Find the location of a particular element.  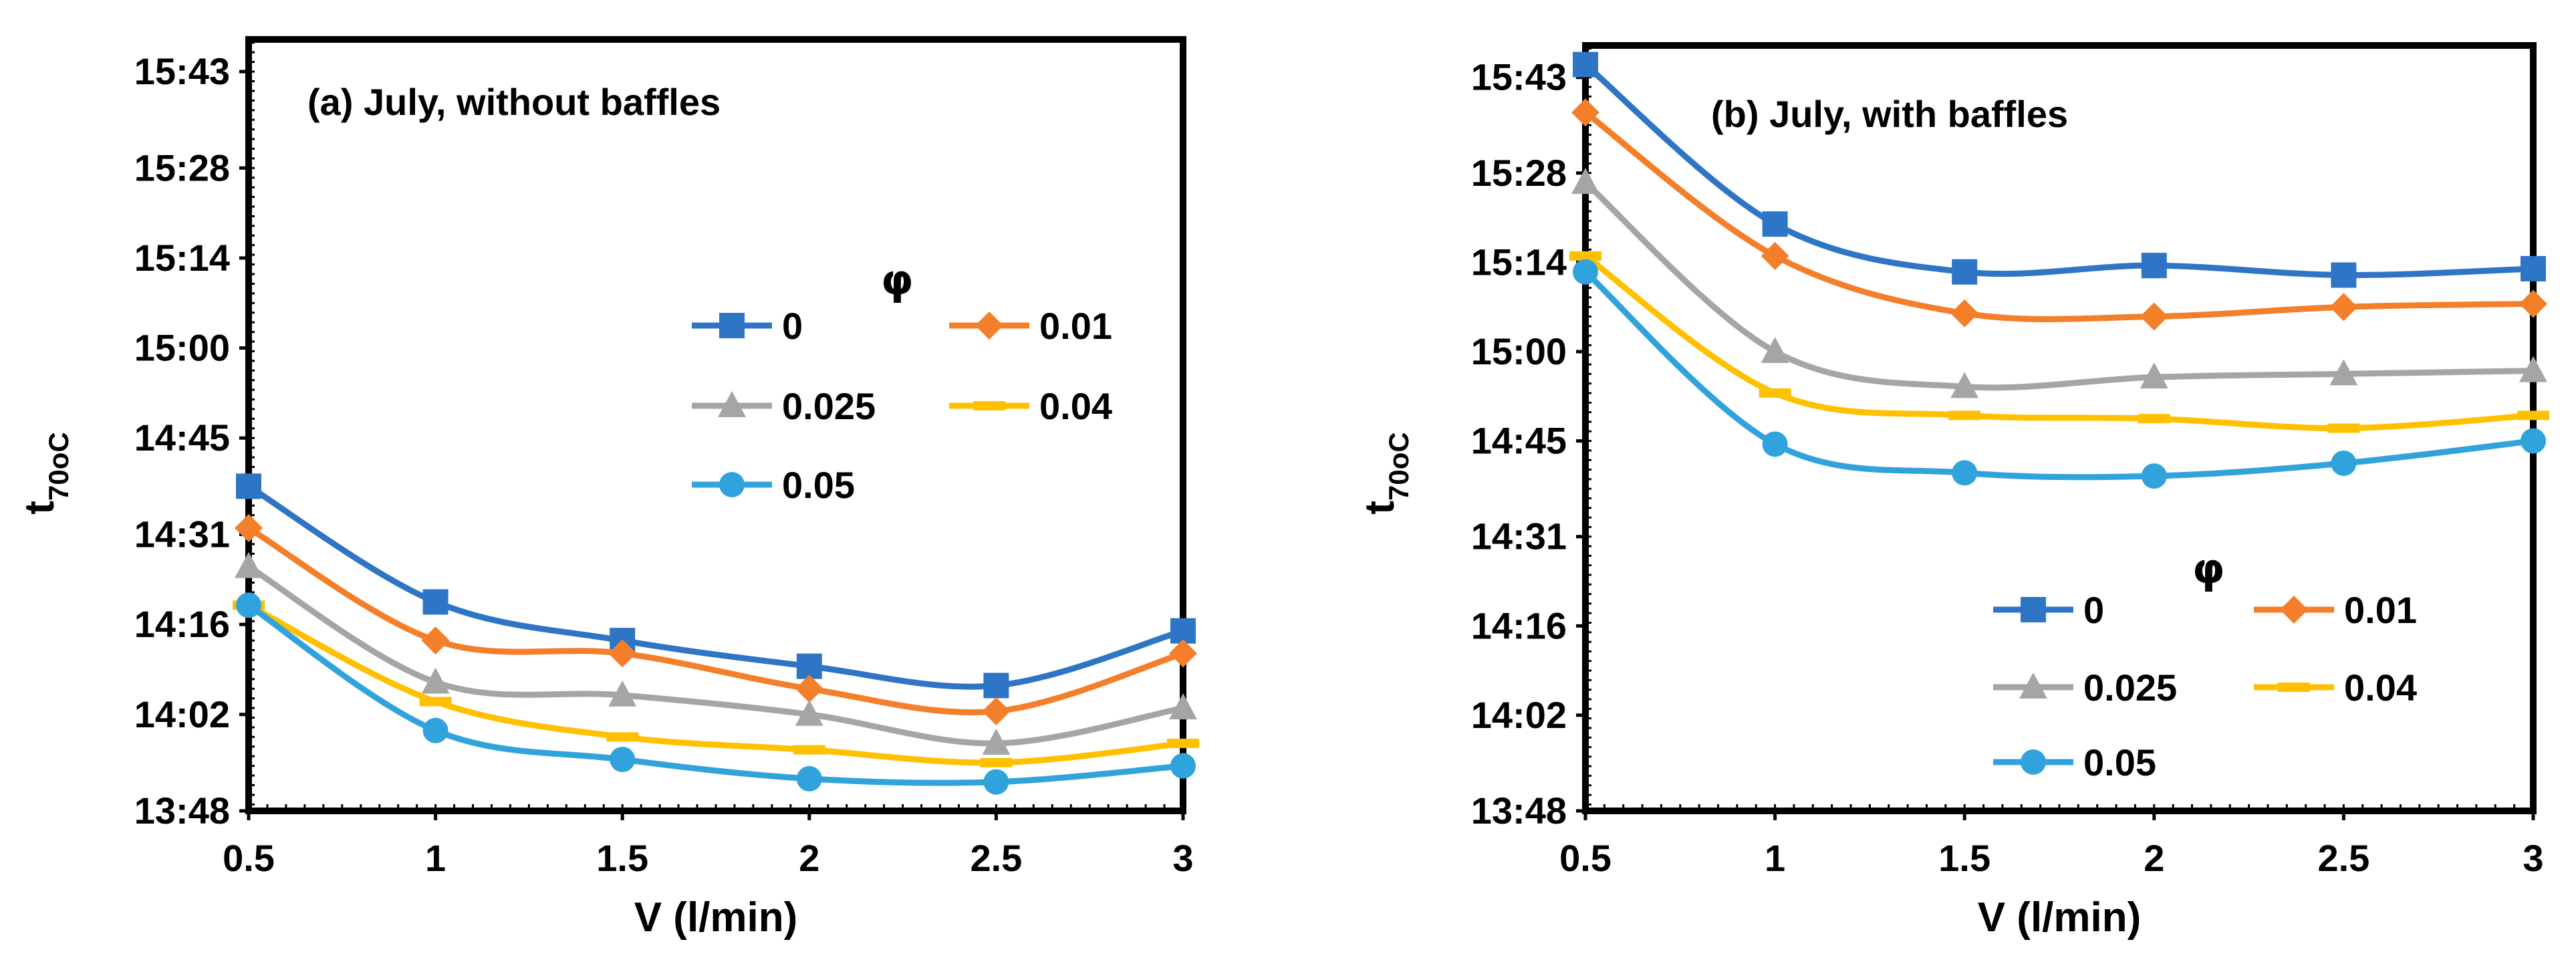

legend-entry-0.04: 0.04 is located at coordinates (1030, 406).